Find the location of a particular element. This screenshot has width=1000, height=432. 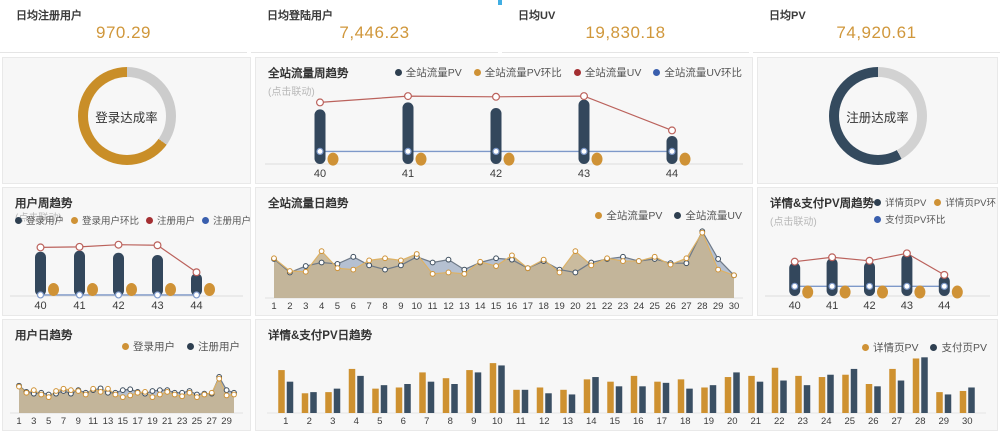

legend-label: 登录用户 is located at coordinates (154, 347).